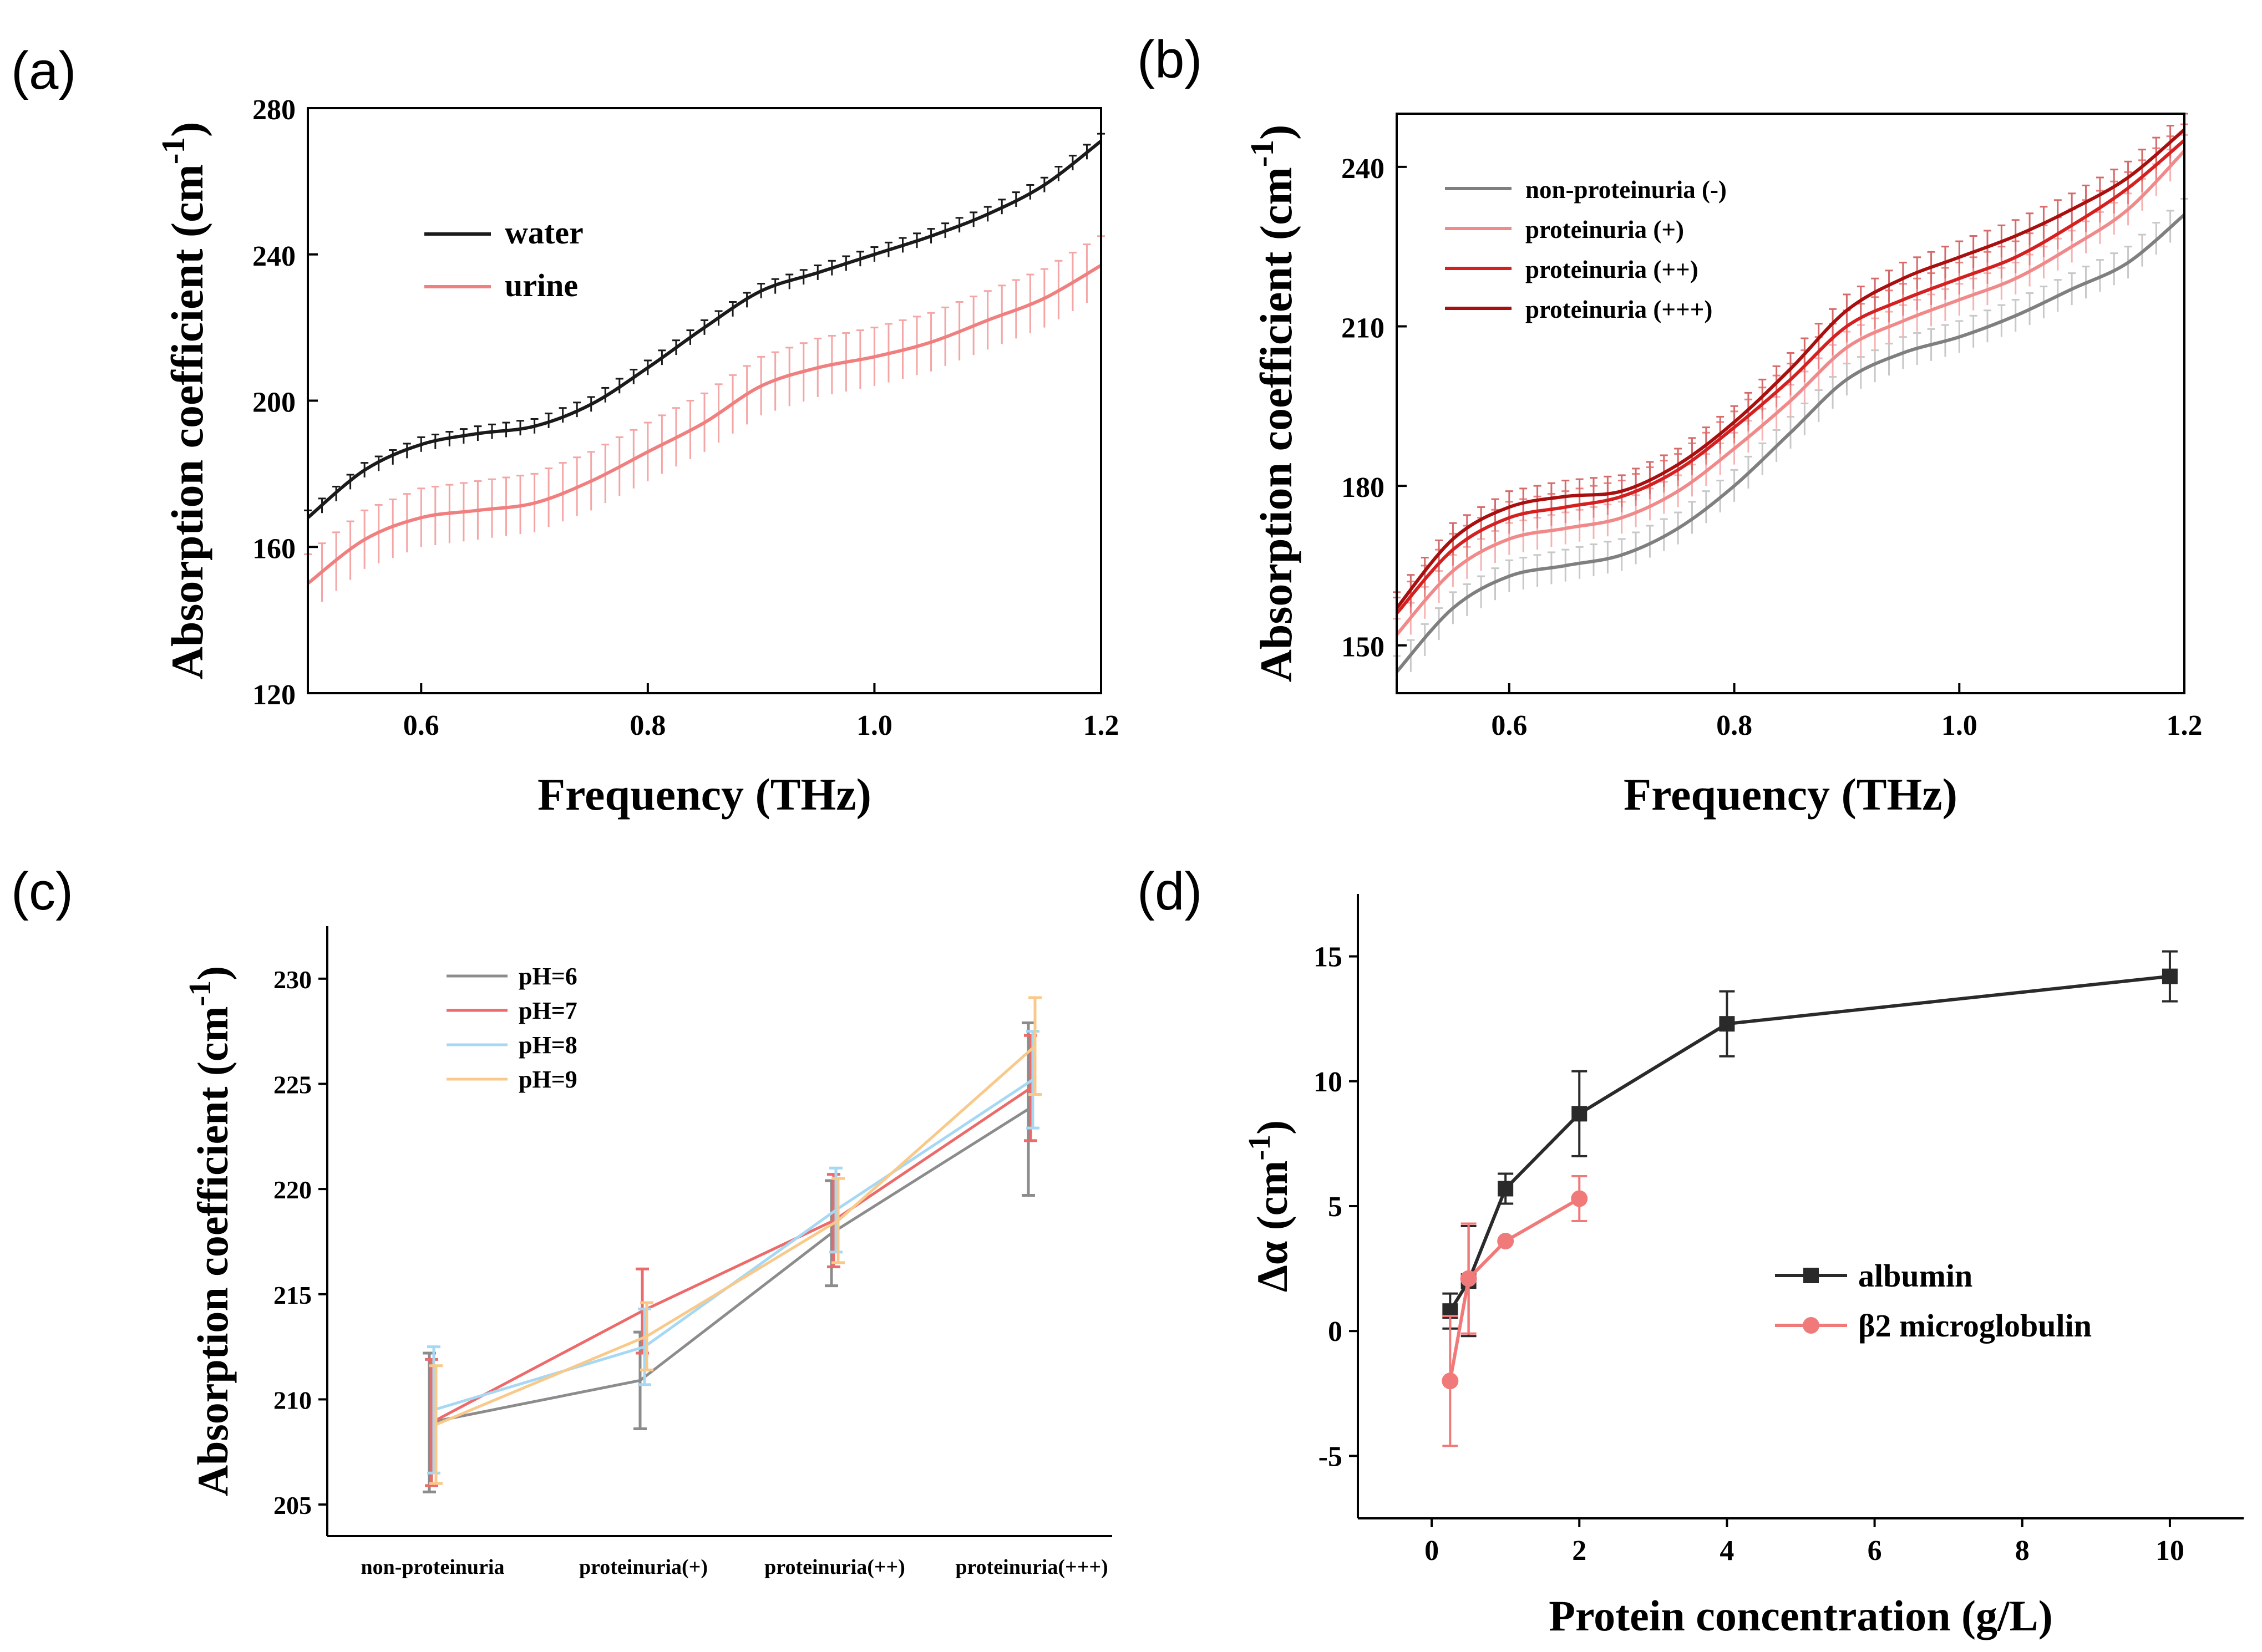 Image resolution: width=2262 pixels, height=1652 pixels. What do you see at coordinates (1619, 309) in the screenshot?
I see `legend-label: proteinuria (+++)` at bounding box center [1619, 309].